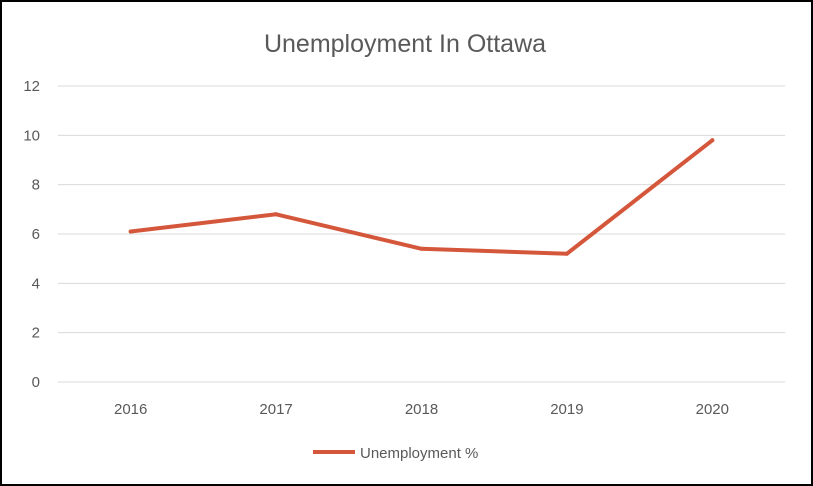  What do you see at coordinates (31, 86) in the screenshot?
I see `y-tick-label: 12` at bounding box center [31, 86].